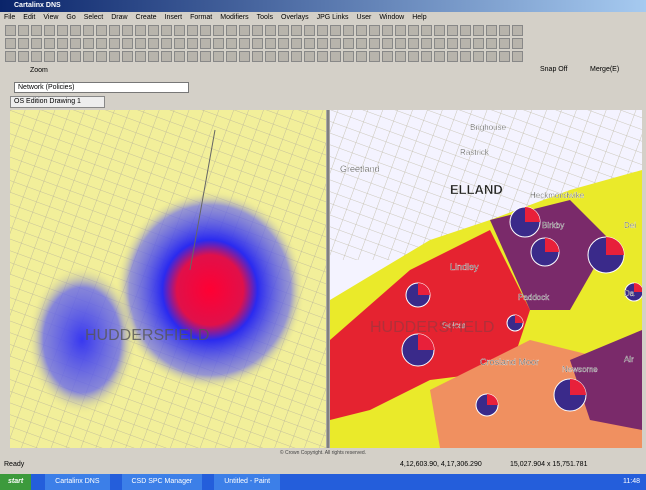  I want to click on merge-toggle: Merge(E), so click(605, 69).